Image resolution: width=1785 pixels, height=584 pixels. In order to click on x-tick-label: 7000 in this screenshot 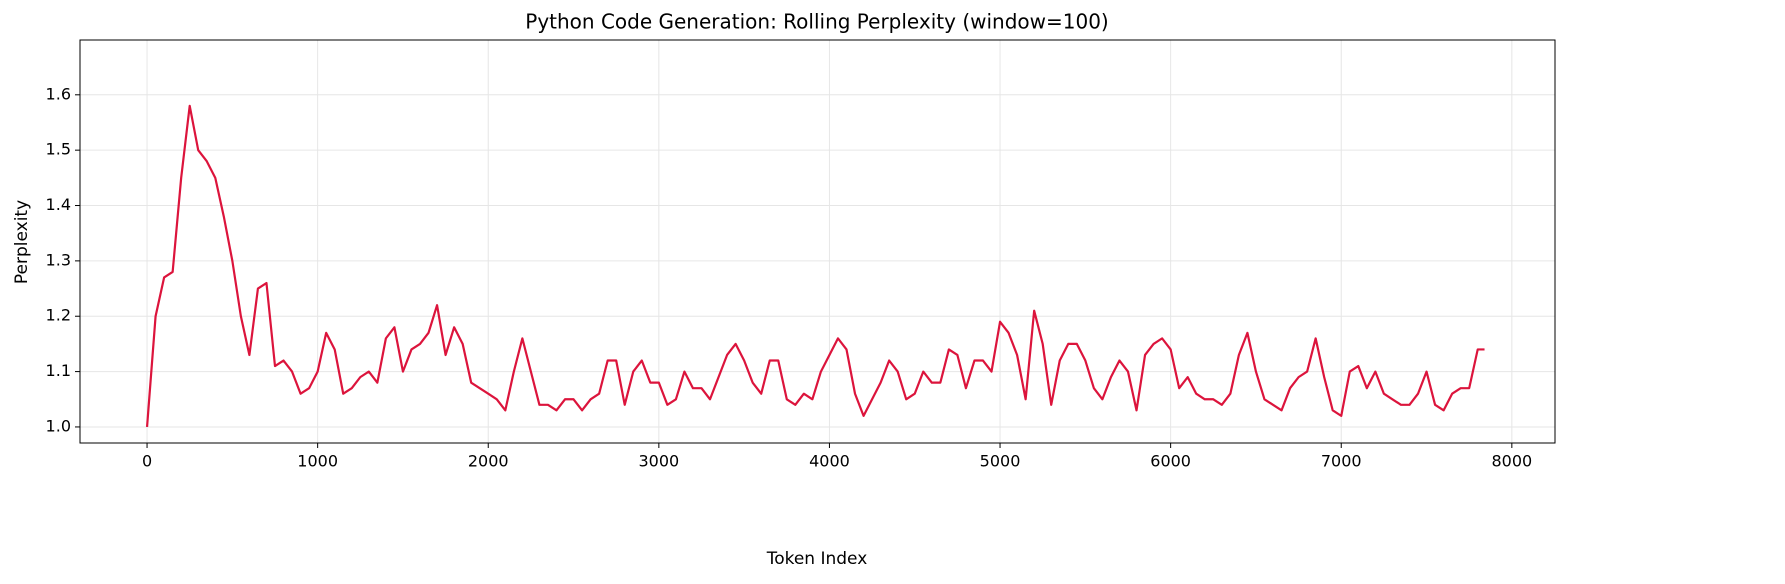, I will do `click(1341, 461)`.